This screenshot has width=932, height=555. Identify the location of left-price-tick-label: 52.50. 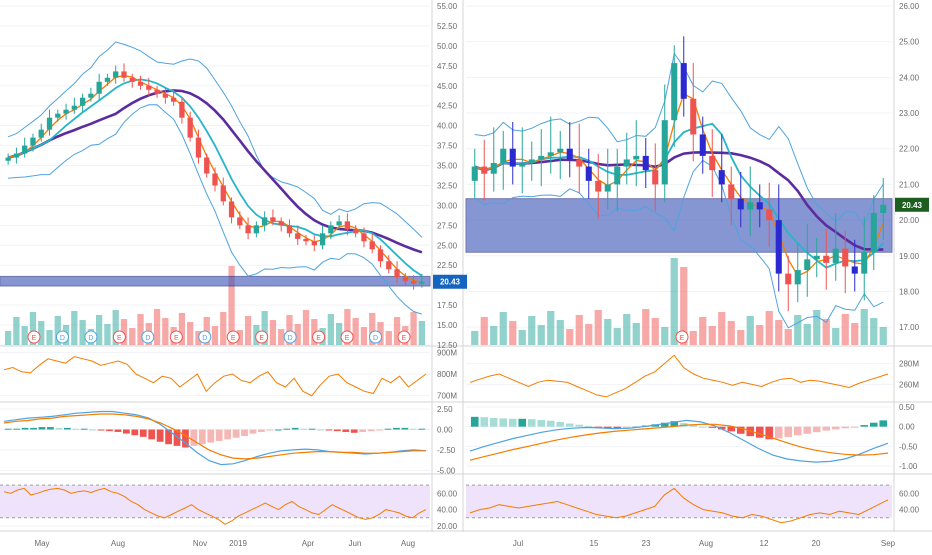
(447, 26).